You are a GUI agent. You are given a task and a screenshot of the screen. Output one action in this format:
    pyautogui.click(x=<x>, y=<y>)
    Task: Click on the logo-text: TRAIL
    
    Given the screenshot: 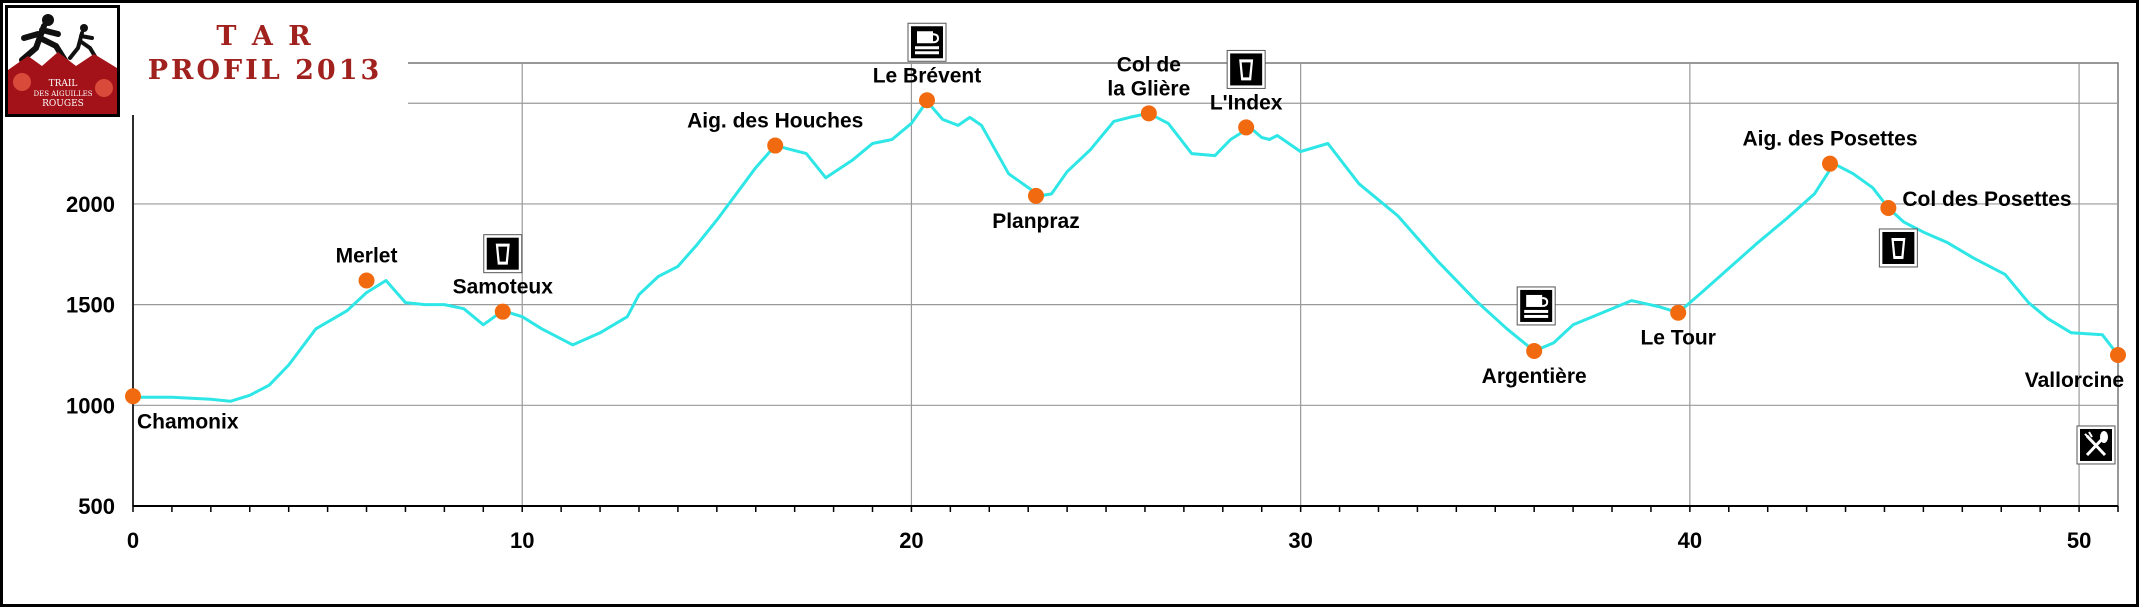 What is the action you would take?
    pyautogui.click(x=63, y=84)
    